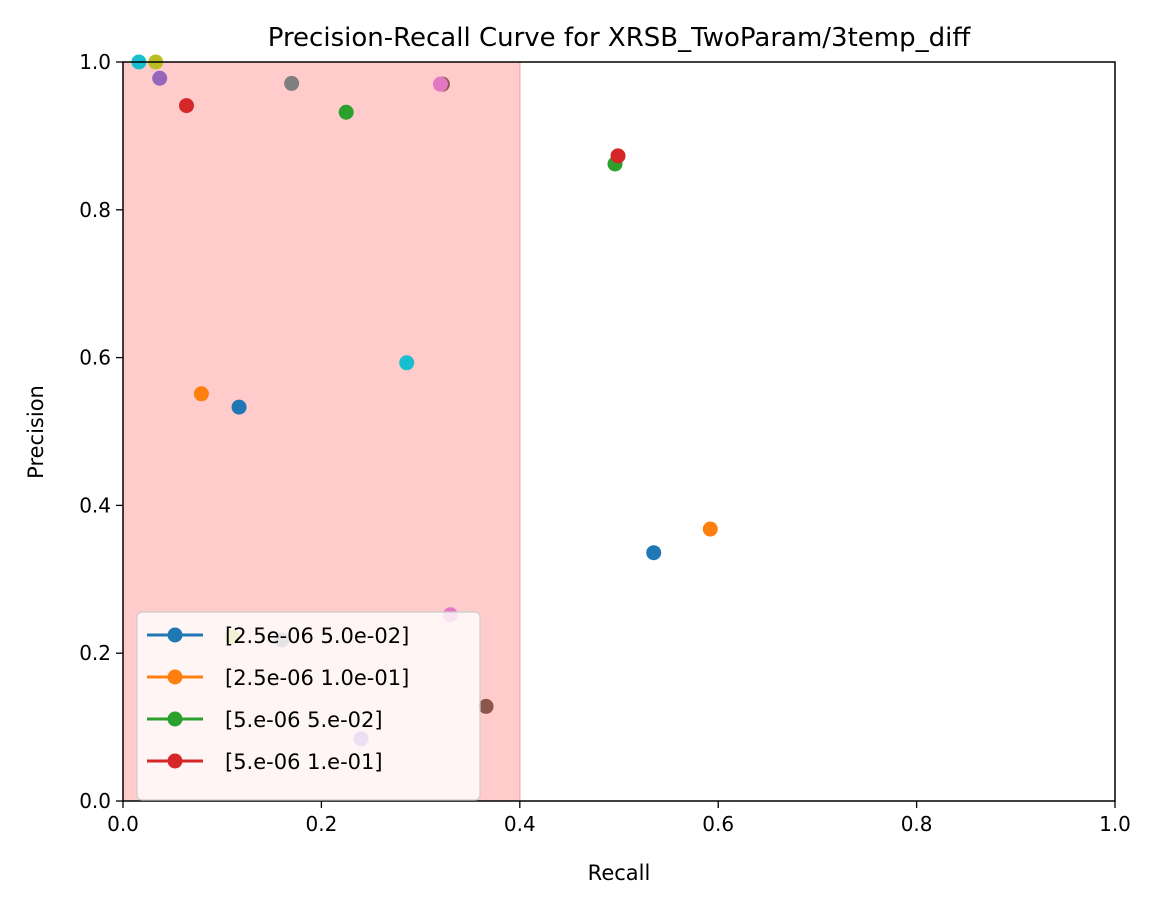  I want to click on legend-label-3: [5.e-06 1.e-01], so click(304, 762).